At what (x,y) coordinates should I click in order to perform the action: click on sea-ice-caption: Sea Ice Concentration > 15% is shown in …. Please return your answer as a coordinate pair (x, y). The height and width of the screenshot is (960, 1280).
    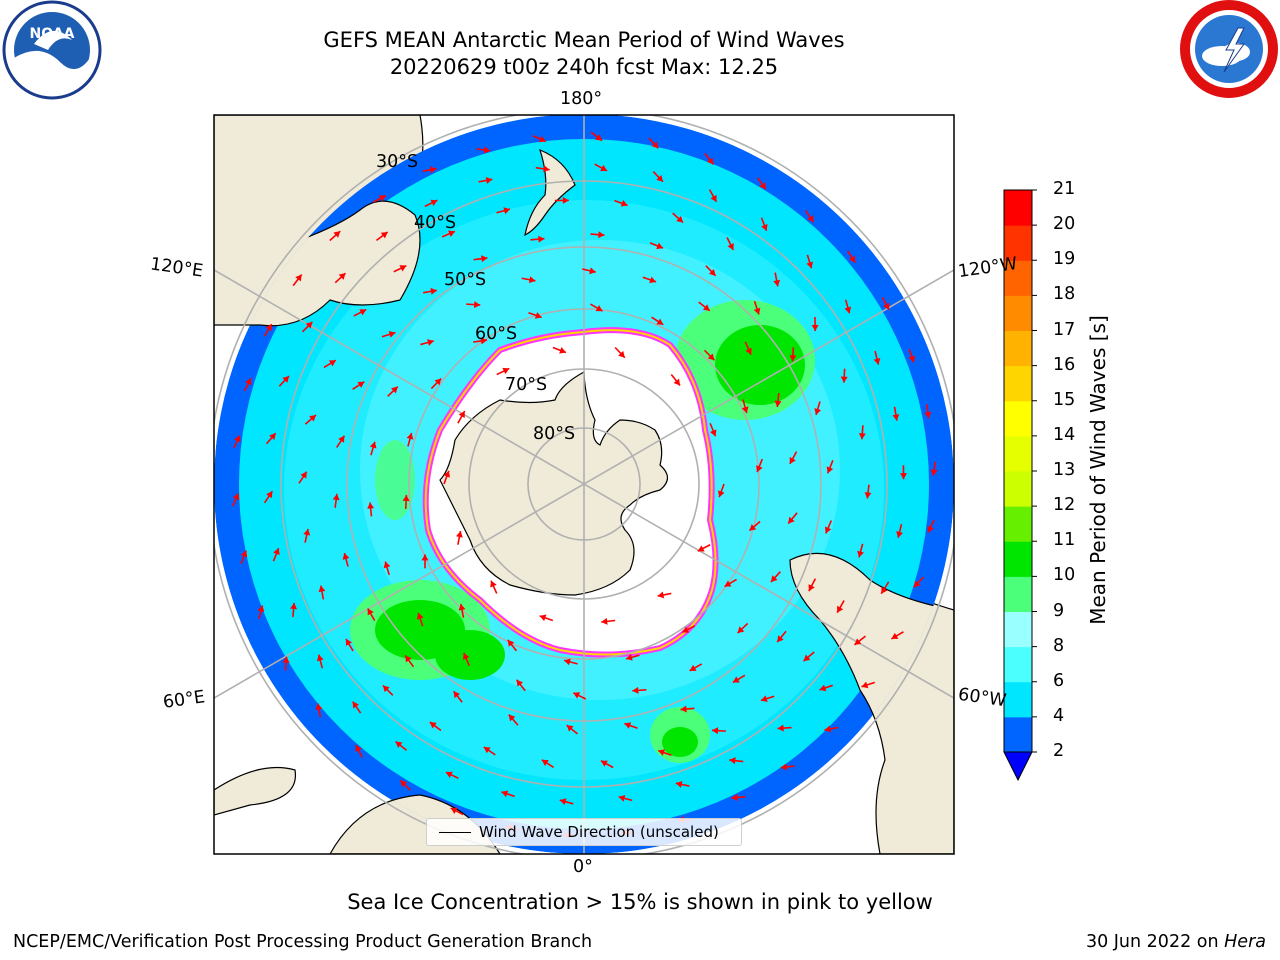
    Looking at the image, I should click on (640, 902).